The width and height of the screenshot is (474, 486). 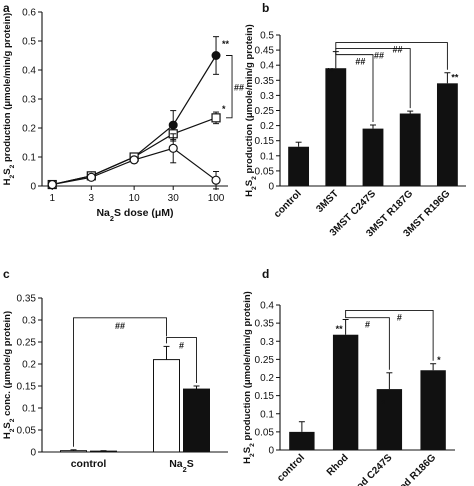 What do you see at coordinates (92, 198) in the screenshot?
I see `x-tick-label: 3` at bounding box center [92, 198].